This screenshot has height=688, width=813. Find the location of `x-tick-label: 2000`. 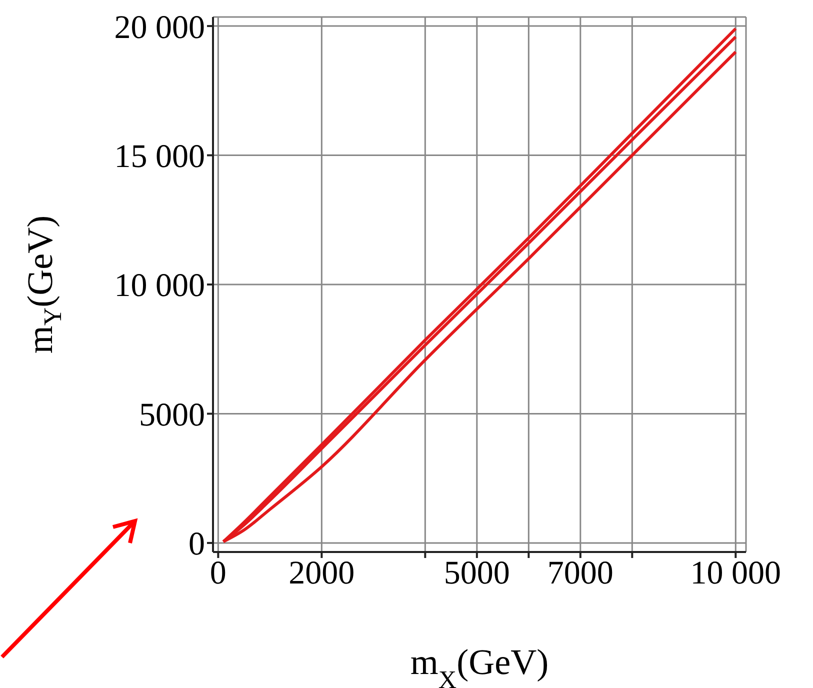

x-tick-label: 2000 is located at coordinates (321, 573).